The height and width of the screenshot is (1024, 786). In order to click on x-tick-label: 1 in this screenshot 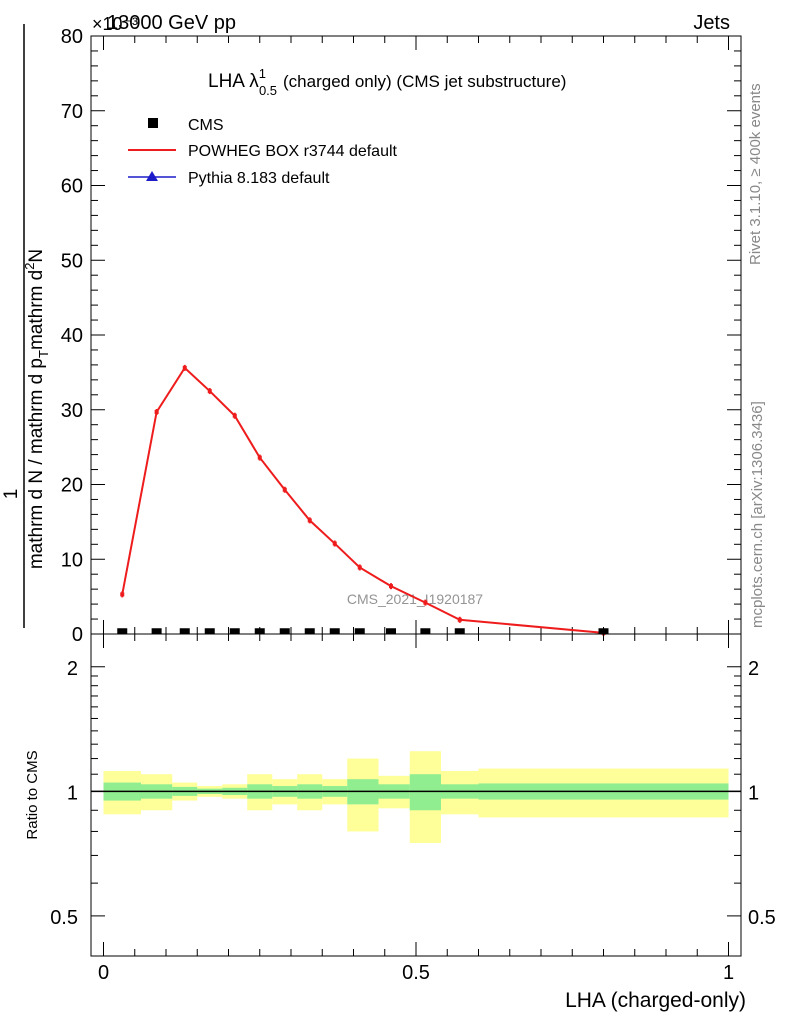, I will do `click(728, 973)`.